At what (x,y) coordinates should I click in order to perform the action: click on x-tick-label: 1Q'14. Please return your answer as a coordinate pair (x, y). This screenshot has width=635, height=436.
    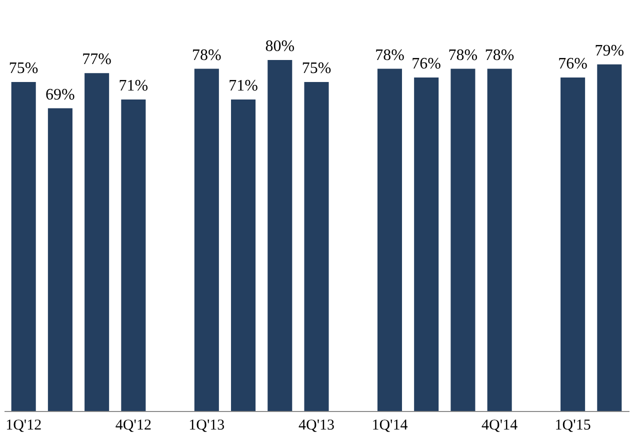
    Looking at the image, I should click on (390, 426).